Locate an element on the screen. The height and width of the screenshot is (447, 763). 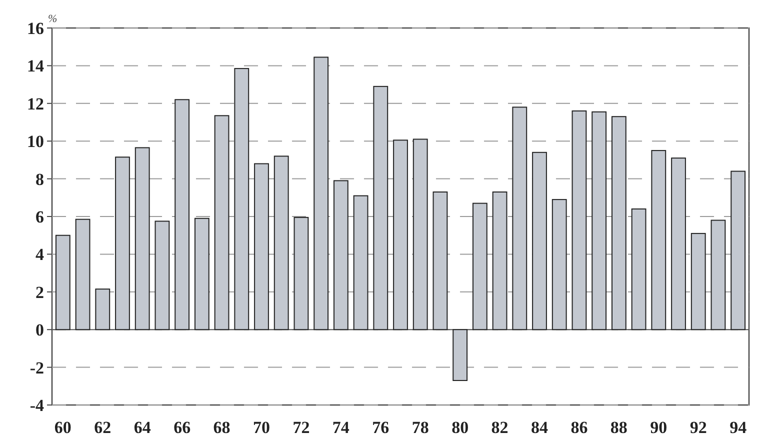
x-tick-label: 72 is located at coordinates (301, 427).